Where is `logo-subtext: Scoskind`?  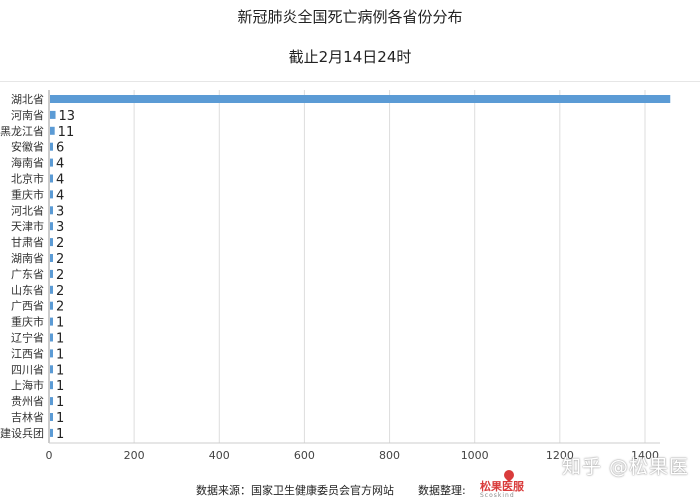 logo-subtext: Scoskind is located at coordinates (497, 495).